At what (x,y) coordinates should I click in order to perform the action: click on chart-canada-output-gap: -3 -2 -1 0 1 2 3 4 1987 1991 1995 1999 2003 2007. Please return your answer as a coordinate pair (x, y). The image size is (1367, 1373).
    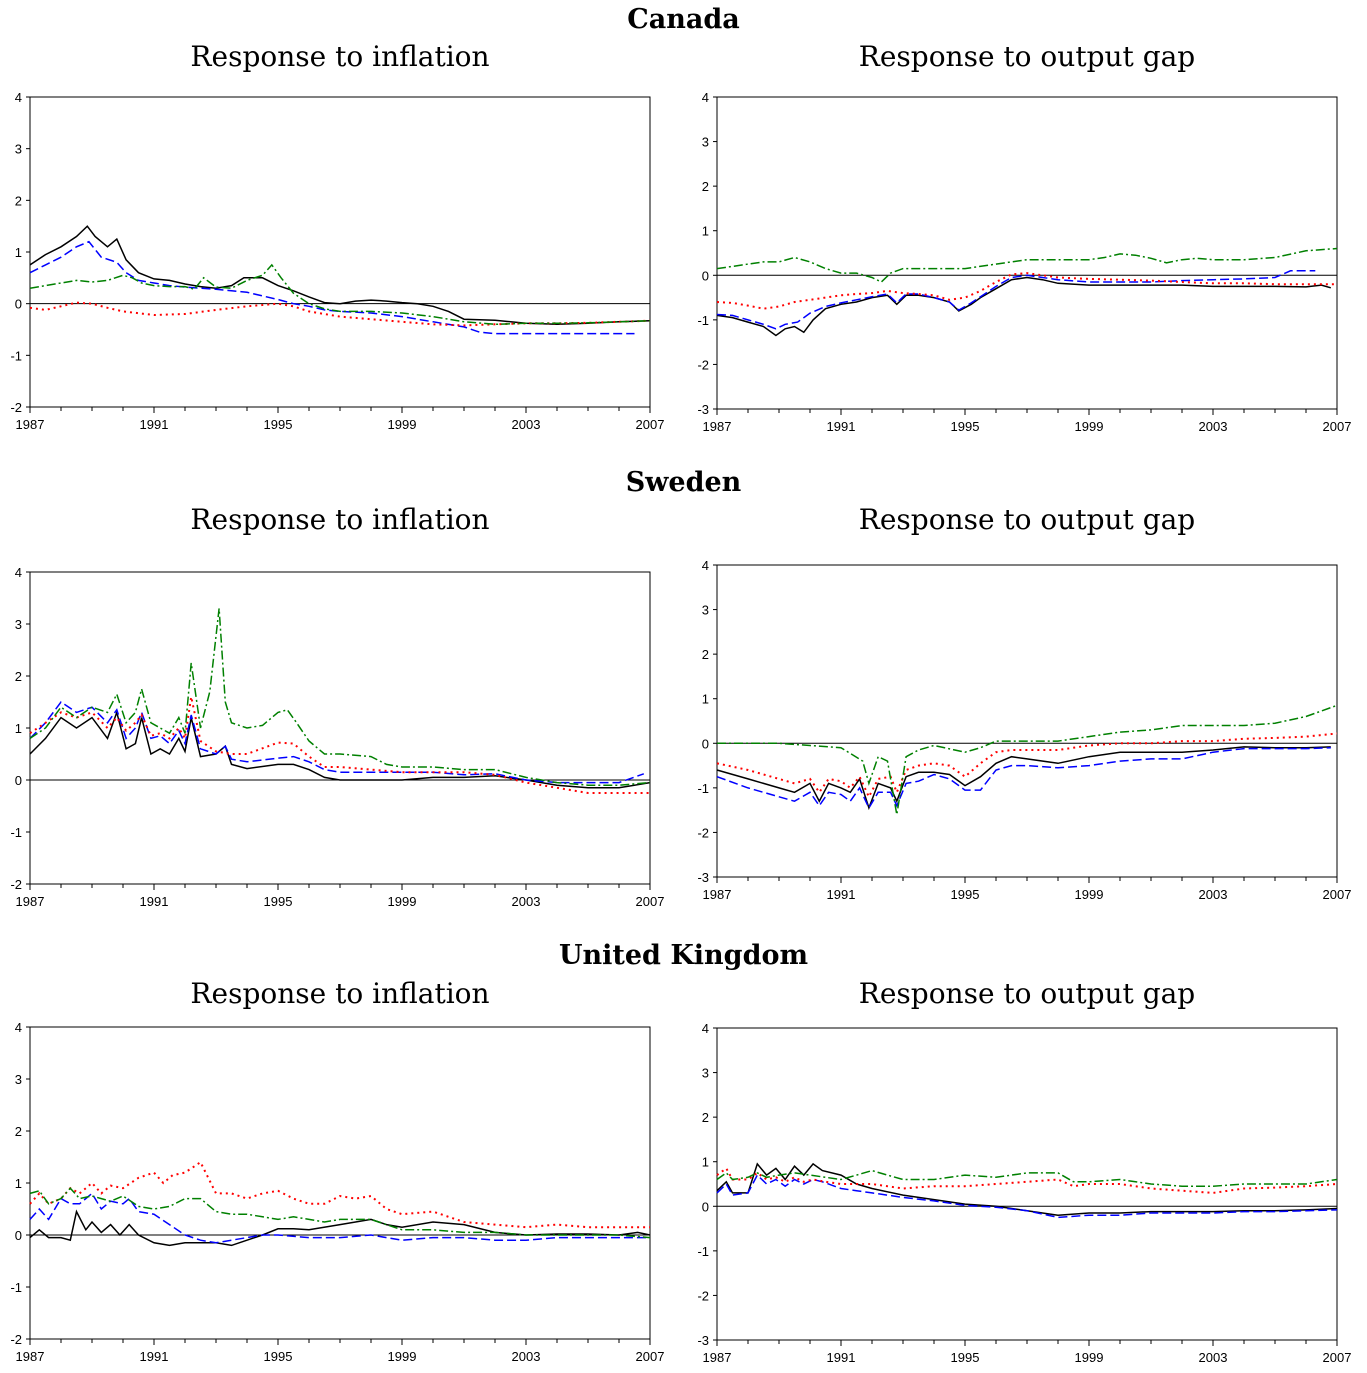
    Looking at the image, I should click on (1024, 262).